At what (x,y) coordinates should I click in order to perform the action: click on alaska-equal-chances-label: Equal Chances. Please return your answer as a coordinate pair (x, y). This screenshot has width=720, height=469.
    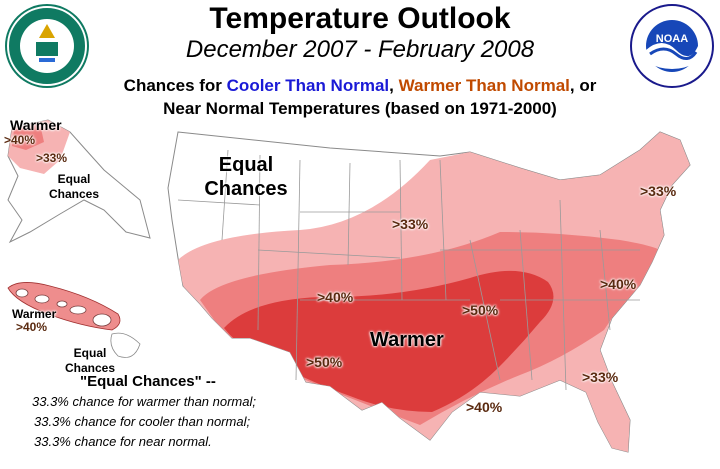
    Looking at the image, I should click on (74, 187).